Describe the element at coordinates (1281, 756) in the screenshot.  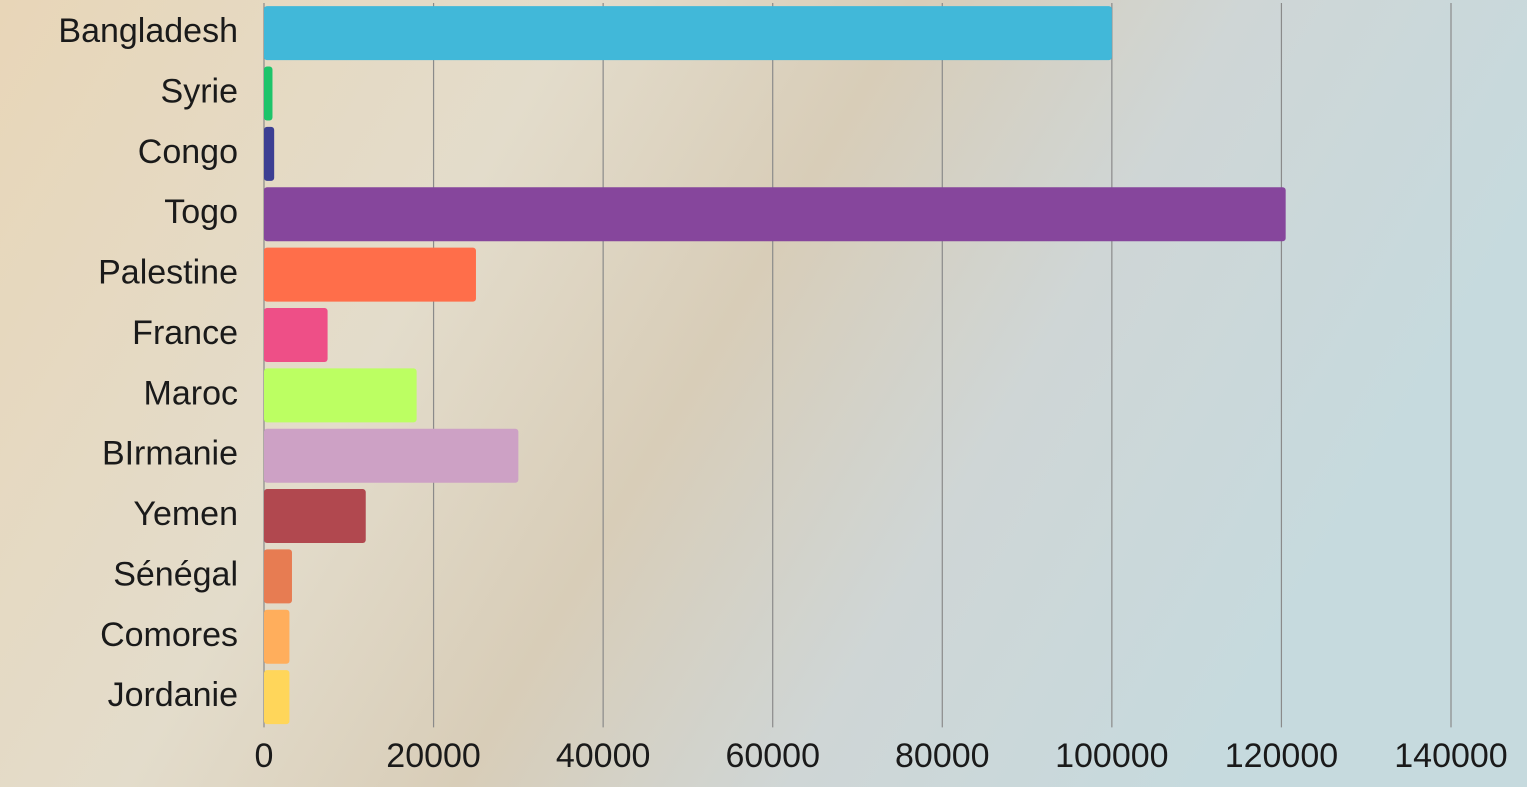
I see `x-tick-label: 120000` at that location.